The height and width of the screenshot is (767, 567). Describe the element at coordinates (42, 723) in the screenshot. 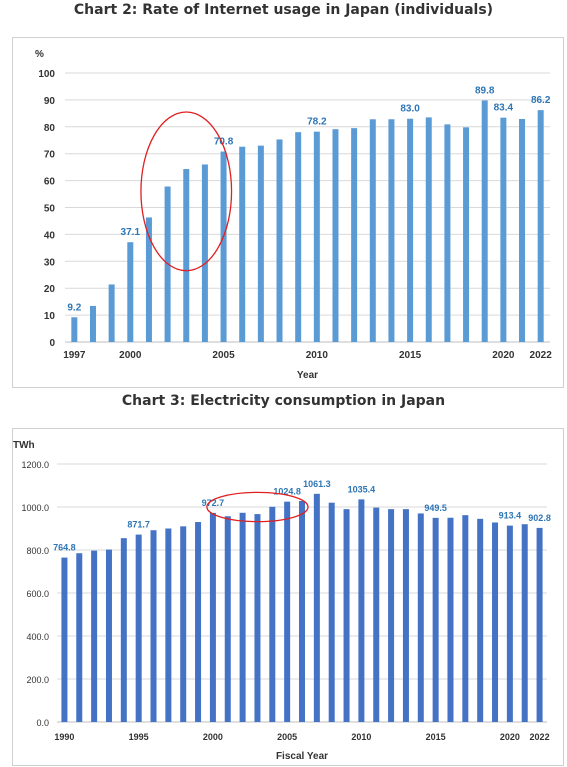

I see `y-tick-label: 0.0` at that location.